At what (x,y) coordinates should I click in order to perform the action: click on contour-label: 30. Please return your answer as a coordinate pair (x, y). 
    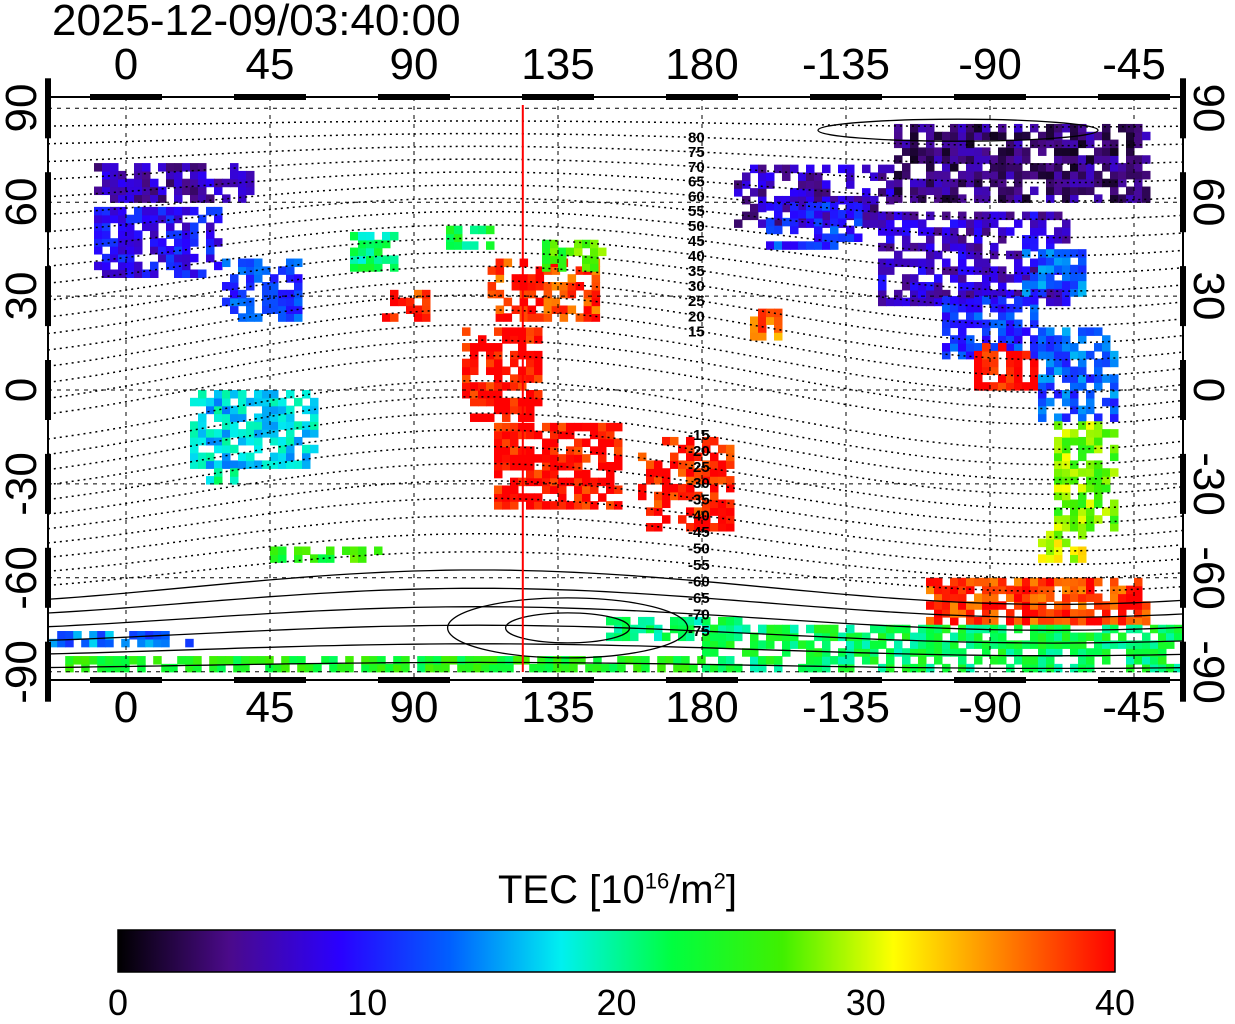
    Looking at the image, I should click on (696, 286).